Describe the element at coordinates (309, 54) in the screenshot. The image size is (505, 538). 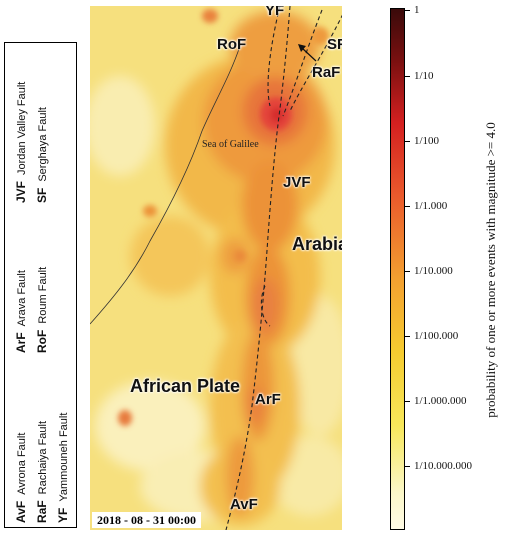
I see `raf-arrow` at that location.